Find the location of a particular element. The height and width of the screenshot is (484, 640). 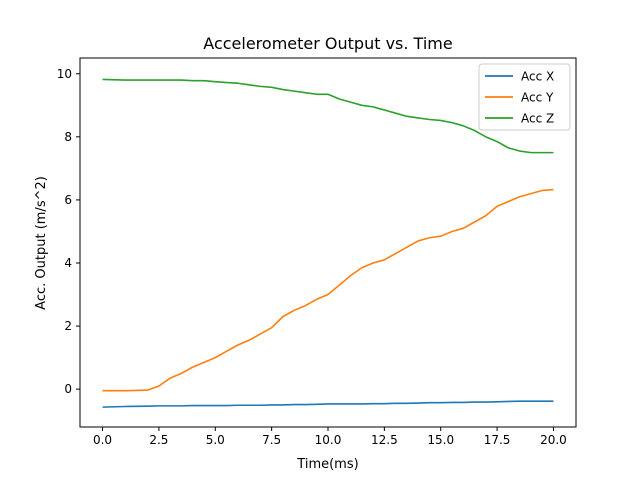

legend-label: Acc Z is located at coordinates (537, 119).